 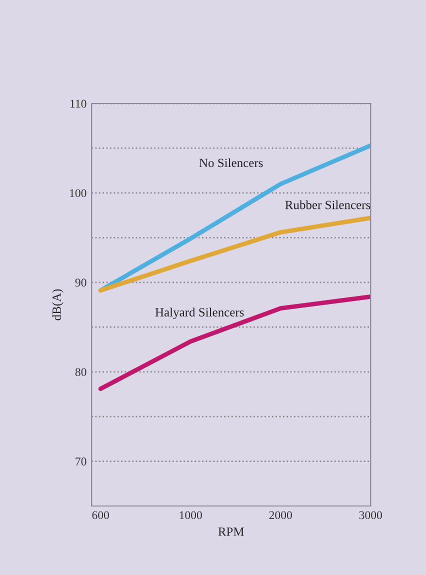 What do you see at coordinates (199, 314) in the screenshot?
I see `series-label: Halyard Silencers` at bounding box center [199, 314].